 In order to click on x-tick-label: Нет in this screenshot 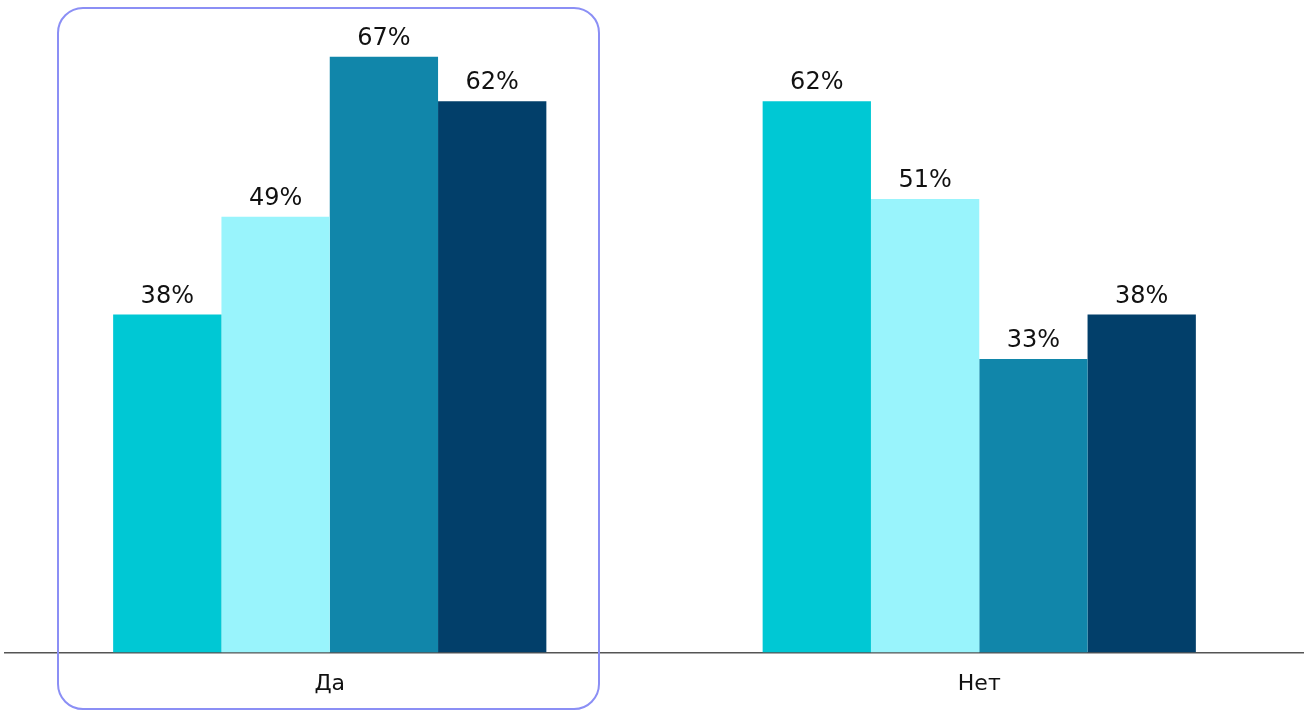, I will do `click(979, 682)`.